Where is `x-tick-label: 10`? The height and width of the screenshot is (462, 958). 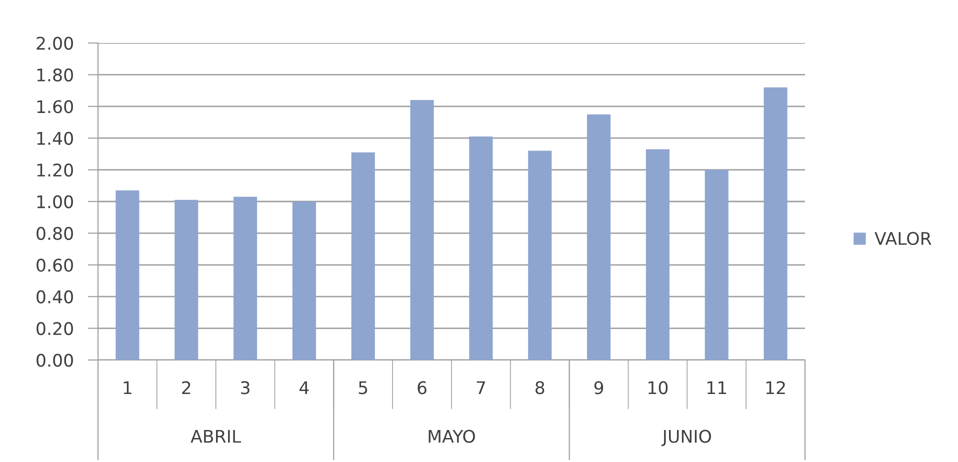
x-tick-label: 10 is located at coordinates (658, 387).